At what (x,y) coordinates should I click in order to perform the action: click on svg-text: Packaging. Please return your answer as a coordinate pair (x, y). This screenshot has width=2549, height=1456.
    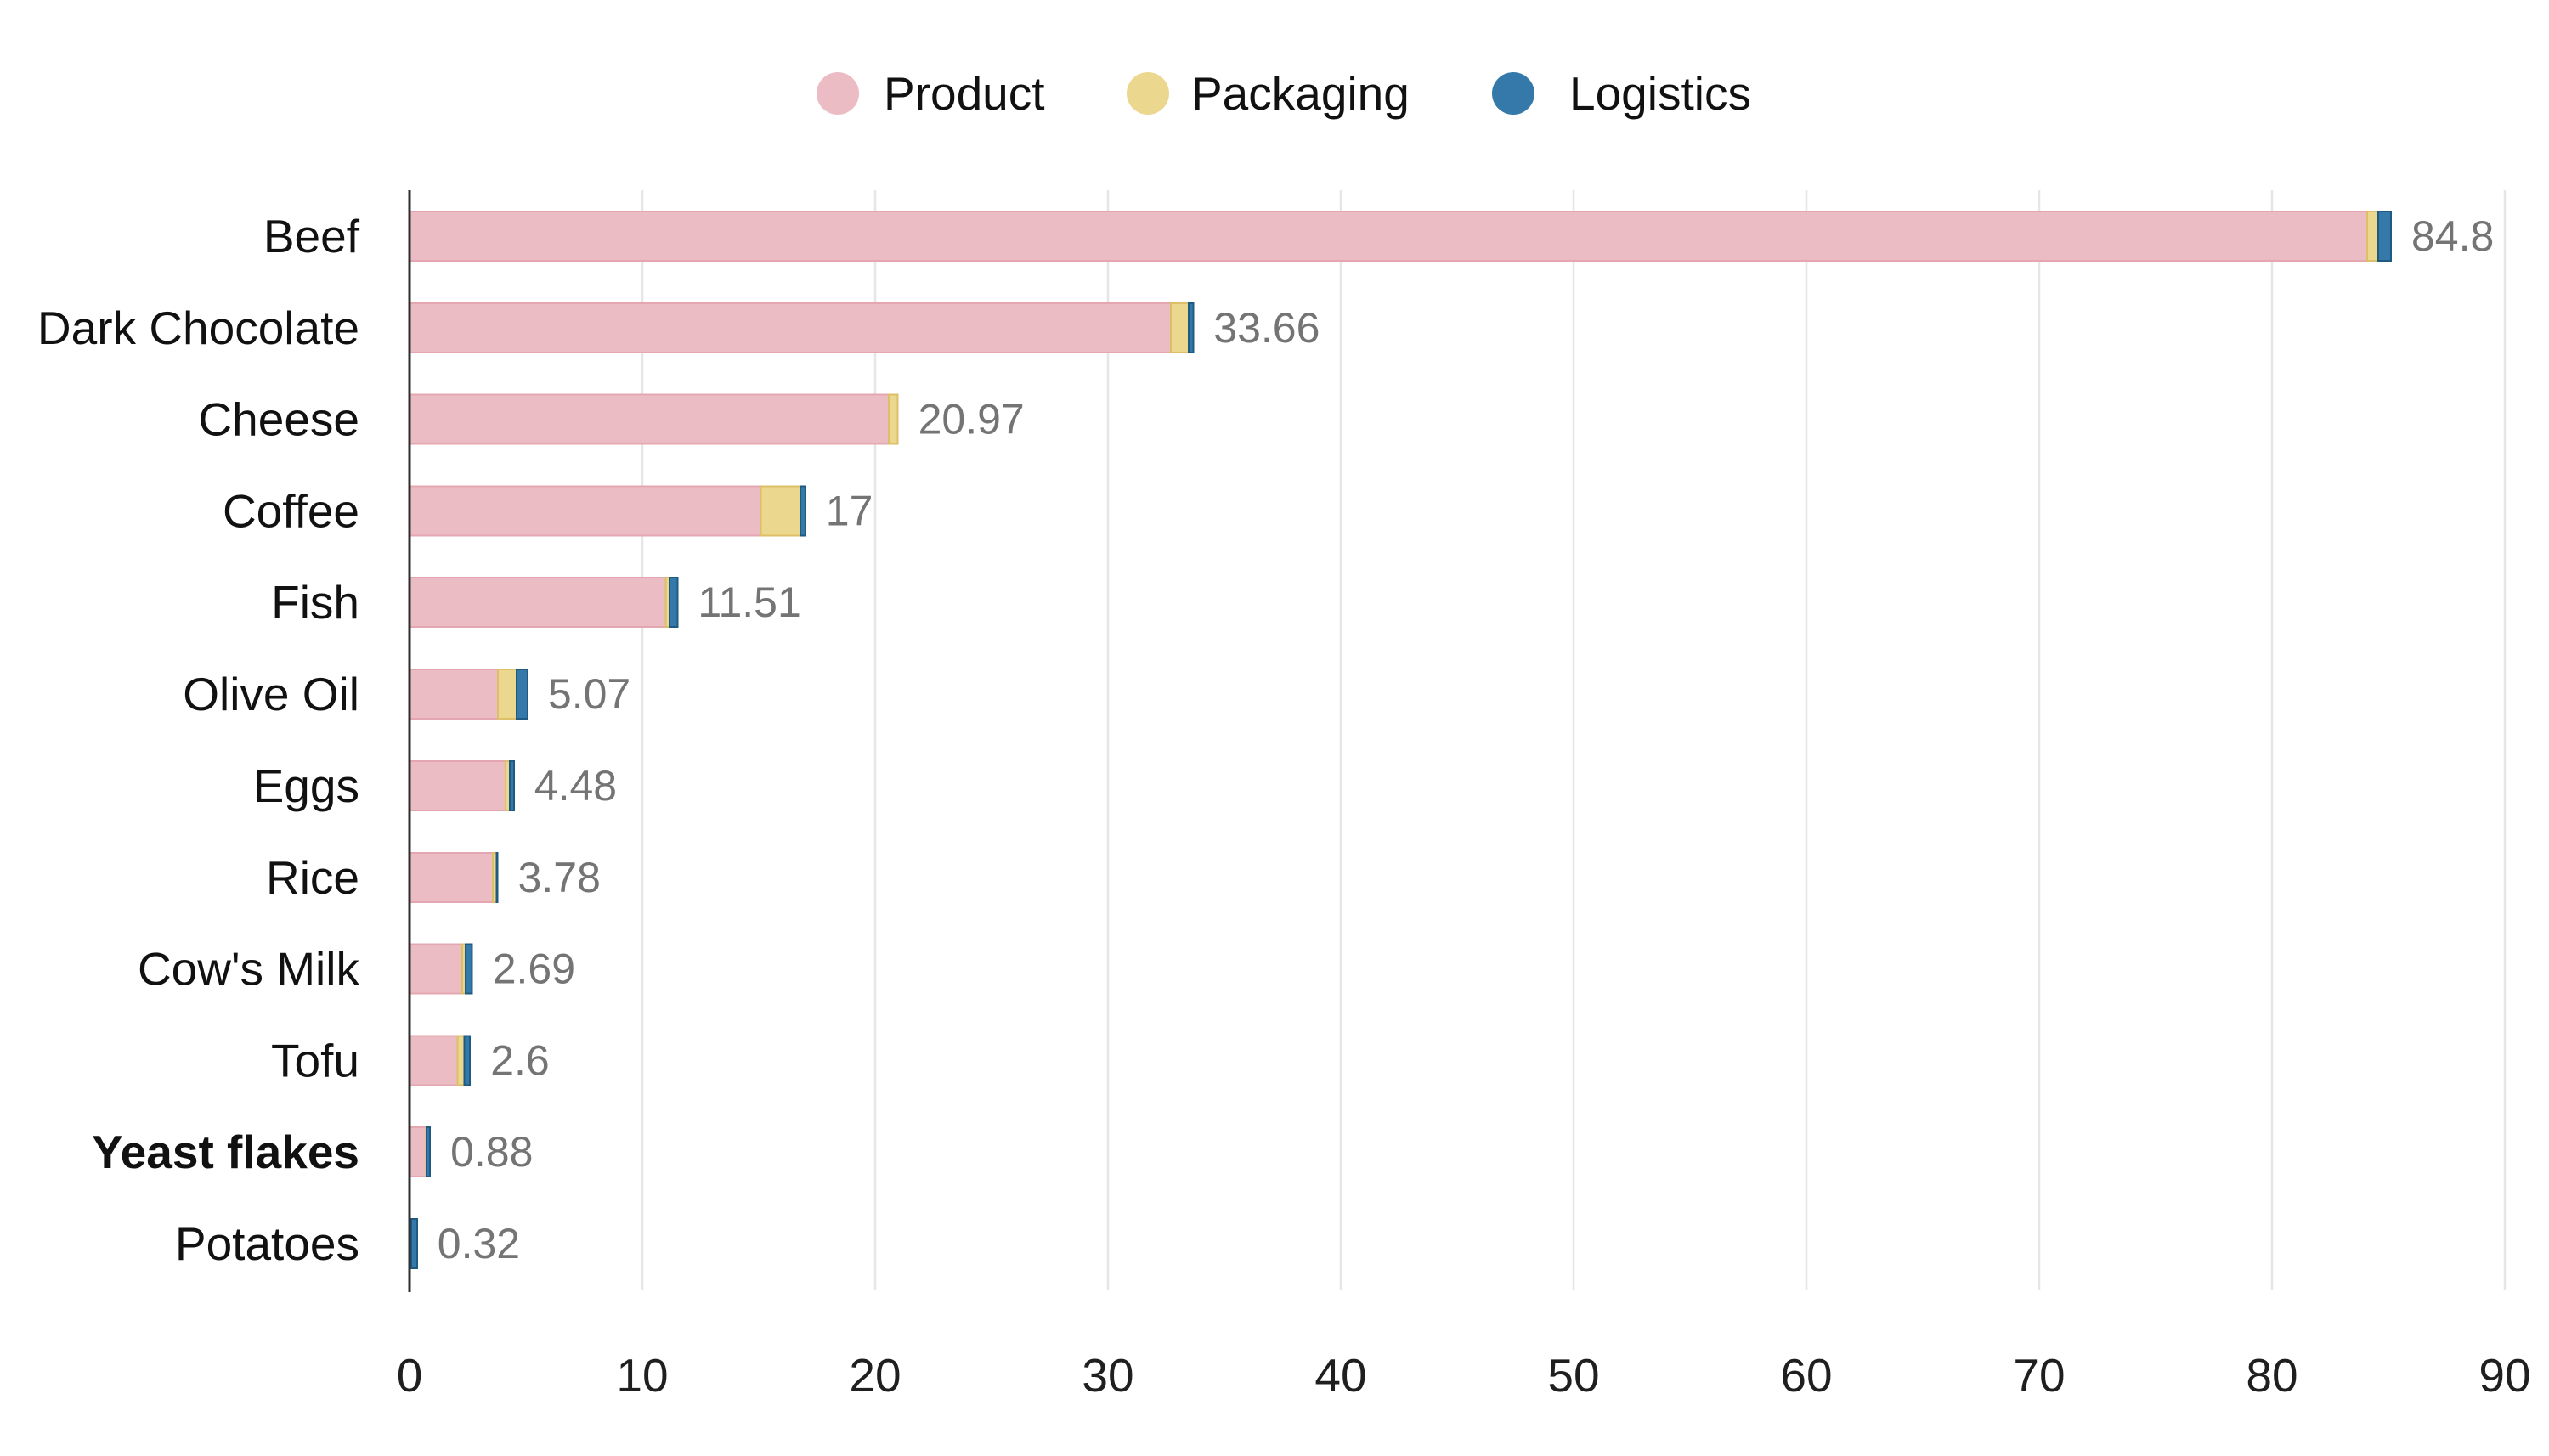
    Looking at the image, I should click on (1301, 94).